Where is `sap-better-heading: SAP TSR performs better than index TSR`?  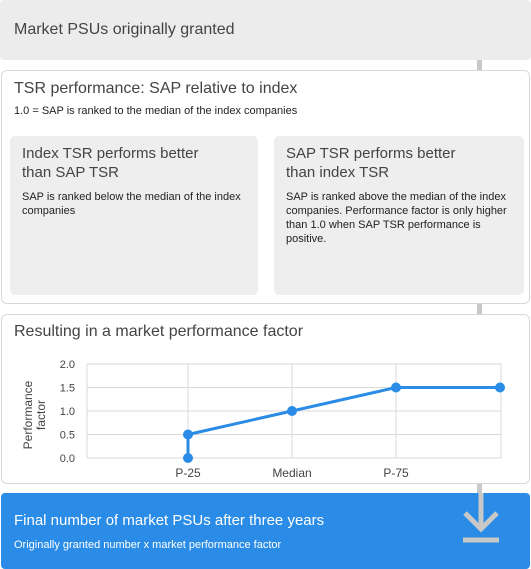
sap-better-heading: SAP TSR performs better than index TSR is located at coordinates (371, 163).